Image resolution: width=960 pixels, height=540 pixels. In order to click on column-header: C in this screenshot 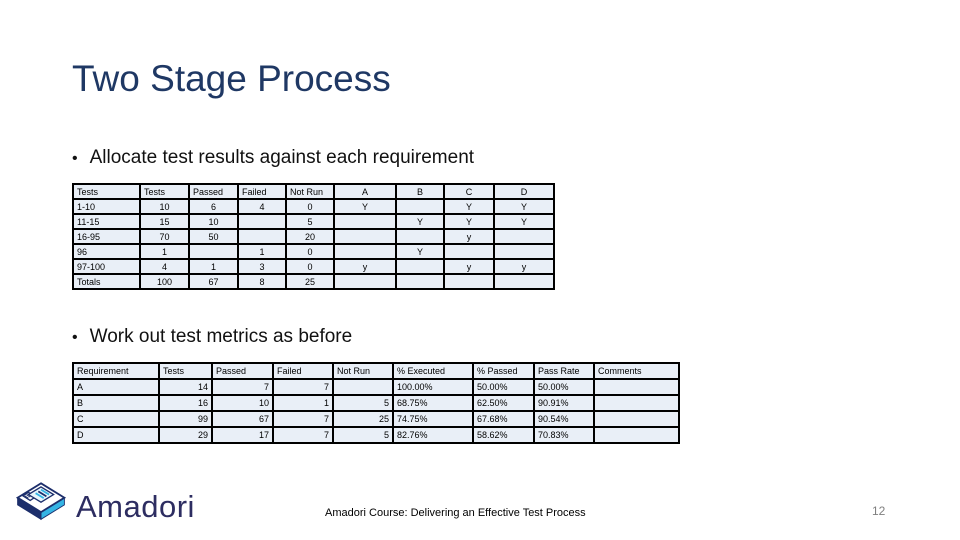, I will do `click(469, 191)`.